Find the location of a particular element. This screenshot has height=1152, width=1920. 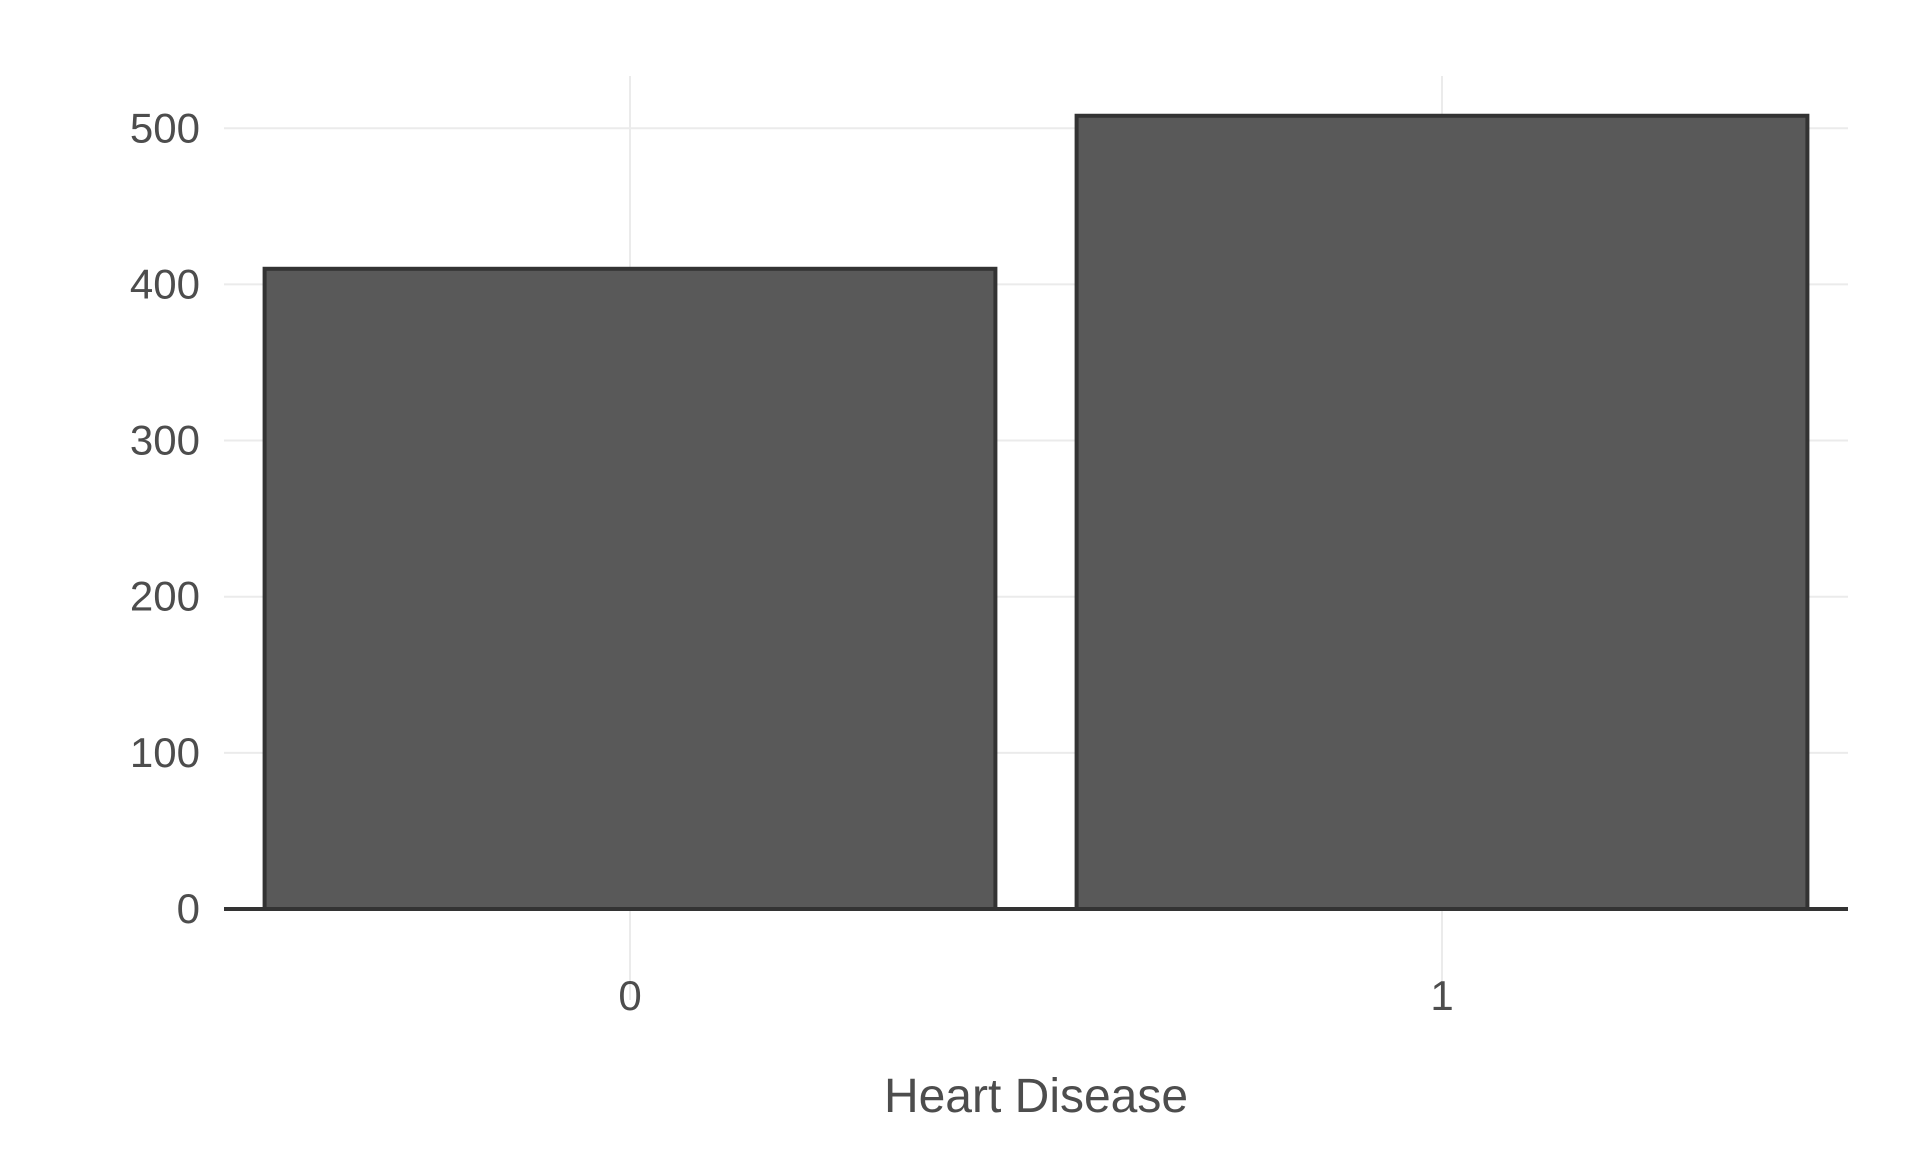

x-tick-label-1: 1 is located at coordinates (1441, 995).